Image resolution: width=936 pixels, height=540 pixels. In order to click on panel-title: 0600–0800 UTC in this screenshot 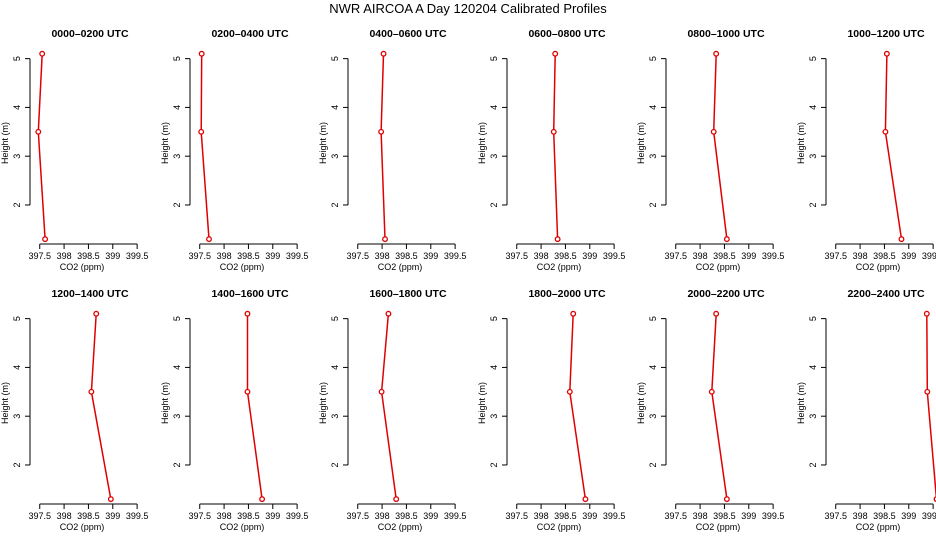, I will do `click(566, 34)`.